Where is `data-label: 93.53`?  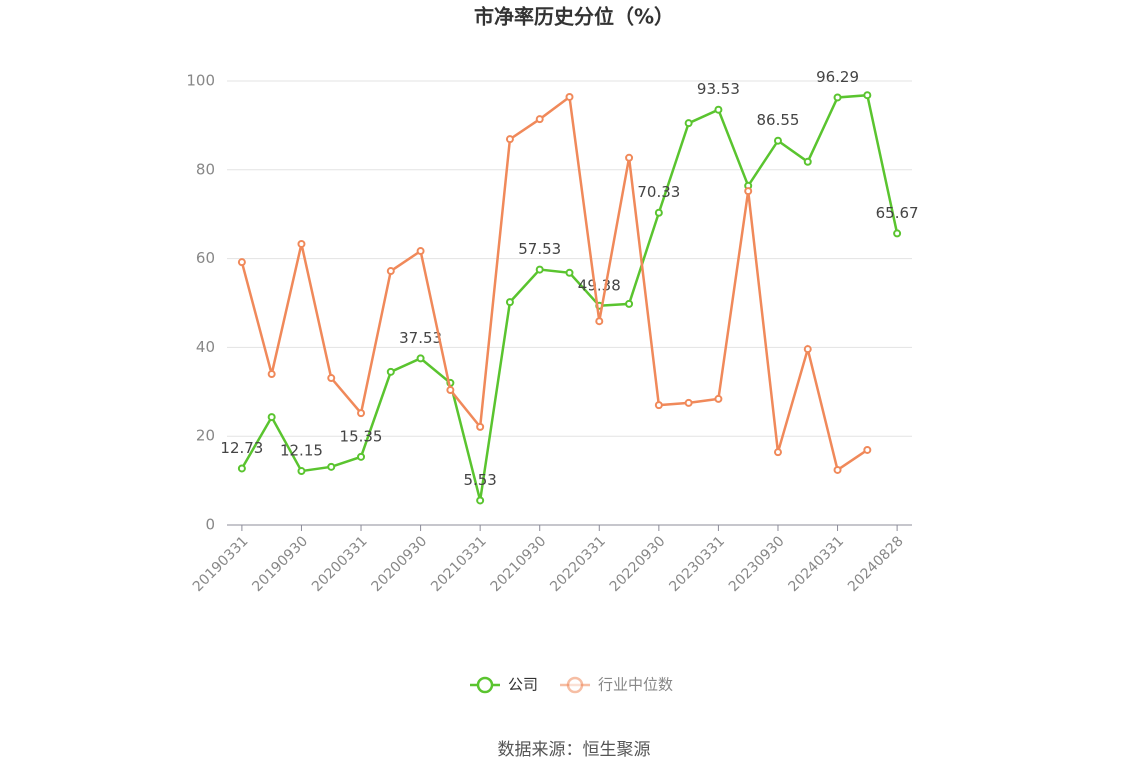
data-label: 93.53 is located at coordinates (718, 89).